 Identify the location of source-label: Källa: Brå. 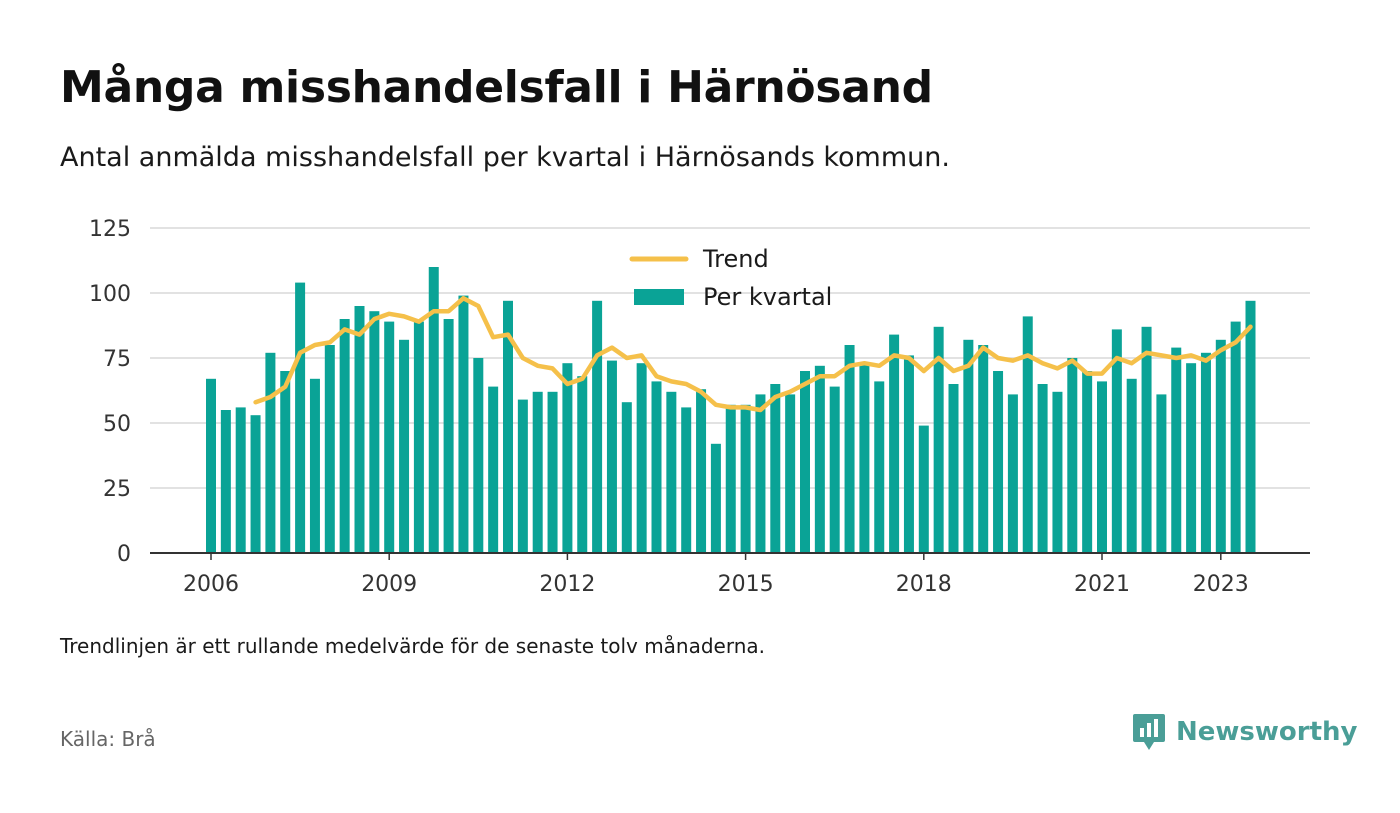
(108, 739).